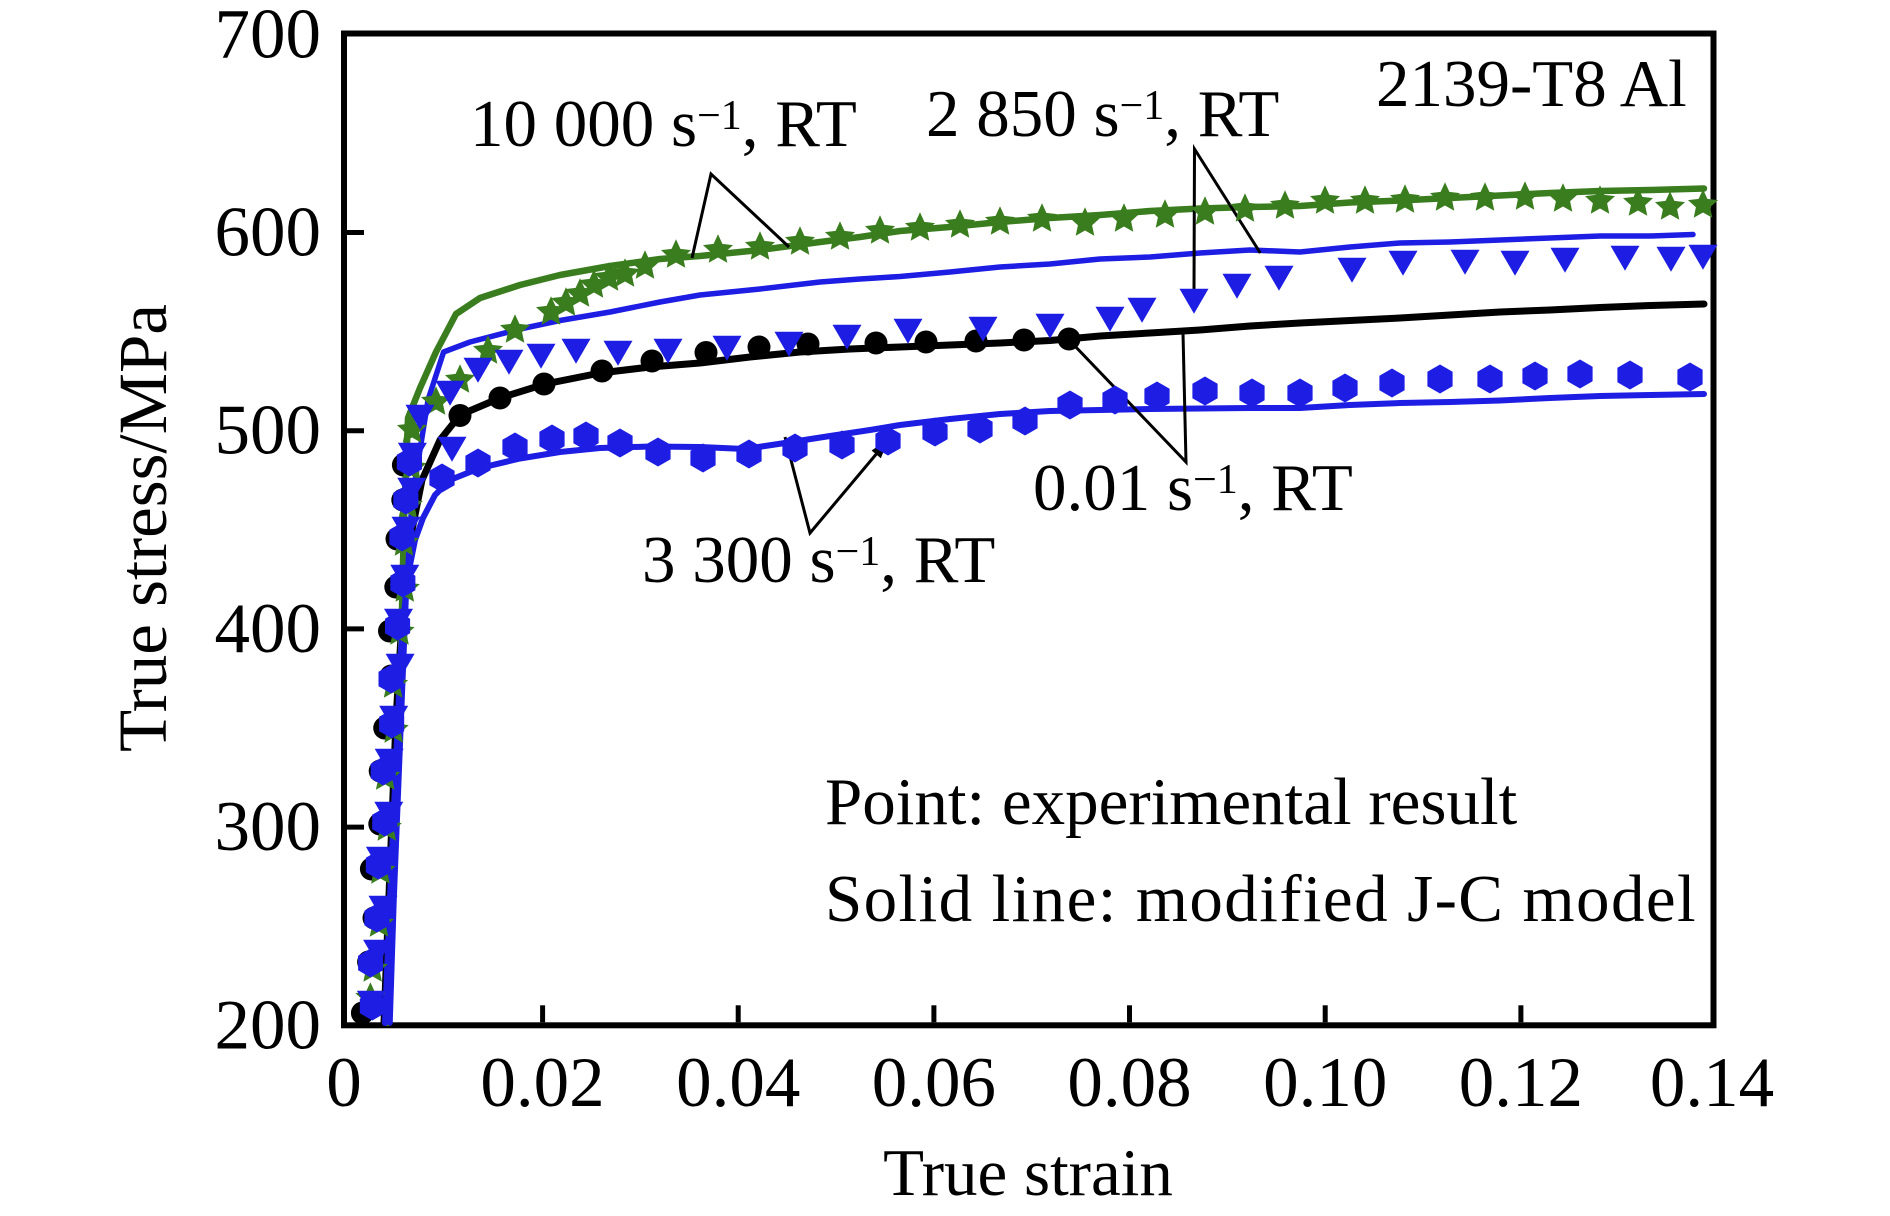 This screenshot has height=1216, width=1890. What do you see at coordinates (268, 233) in the screenshot?
I see `svg-text: 600` at bounding box center [268, 233].